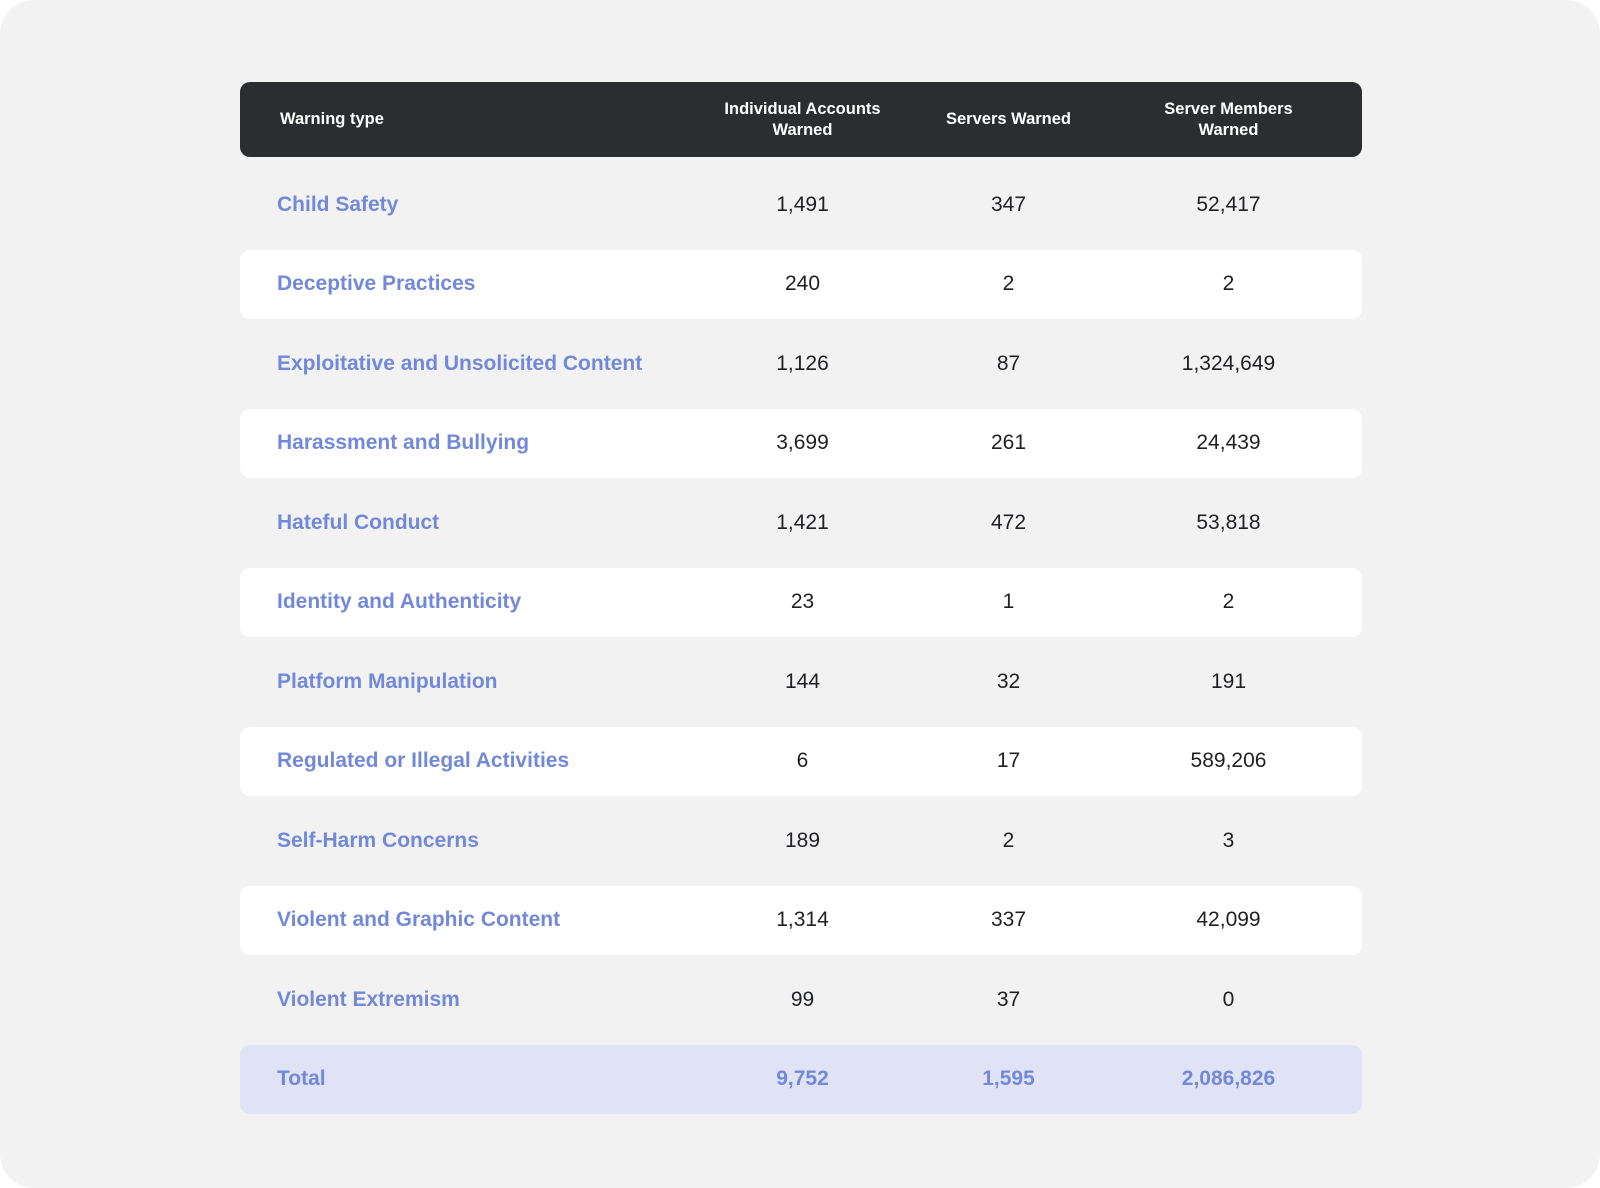 The width and height of the screenshot is (1600, 1188). I want to click on accounts-warned-cell: 6, so click(802, 760).